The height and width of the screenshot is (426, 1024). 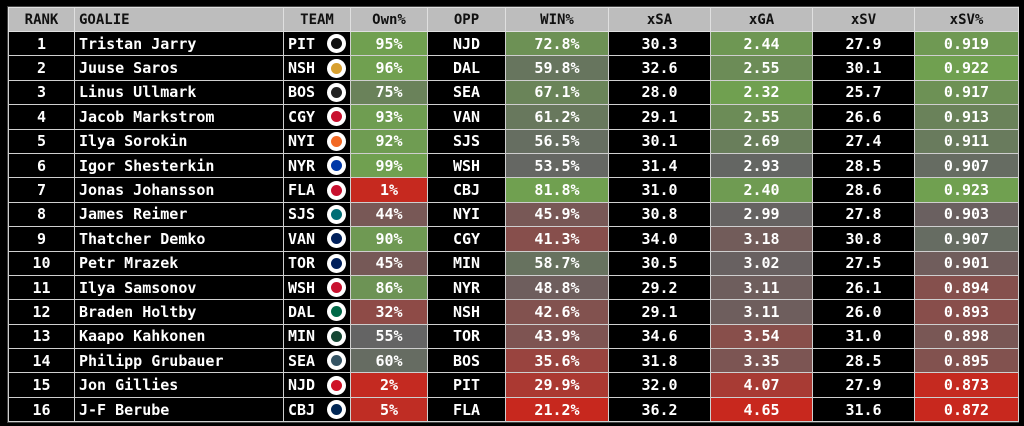 What do you see at coordinates (41, 385) in the screenshot?
I see `cell-rank: 15` at bounding box center [41, 385].